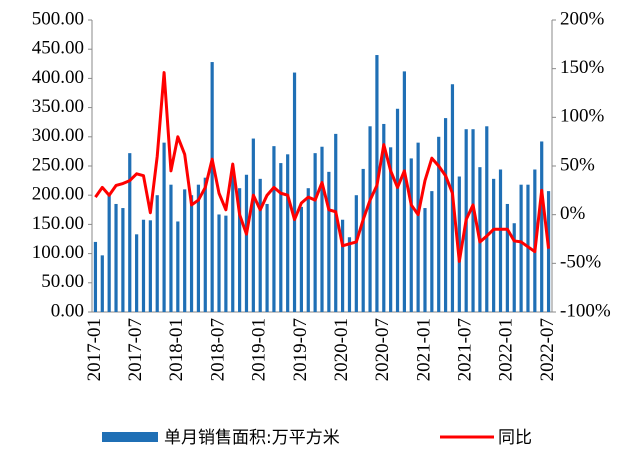  What do you see at coordinates (58, 164) in the screenshot?
I see `y-tick-label: 250.00` at bounding box center [58, 164].